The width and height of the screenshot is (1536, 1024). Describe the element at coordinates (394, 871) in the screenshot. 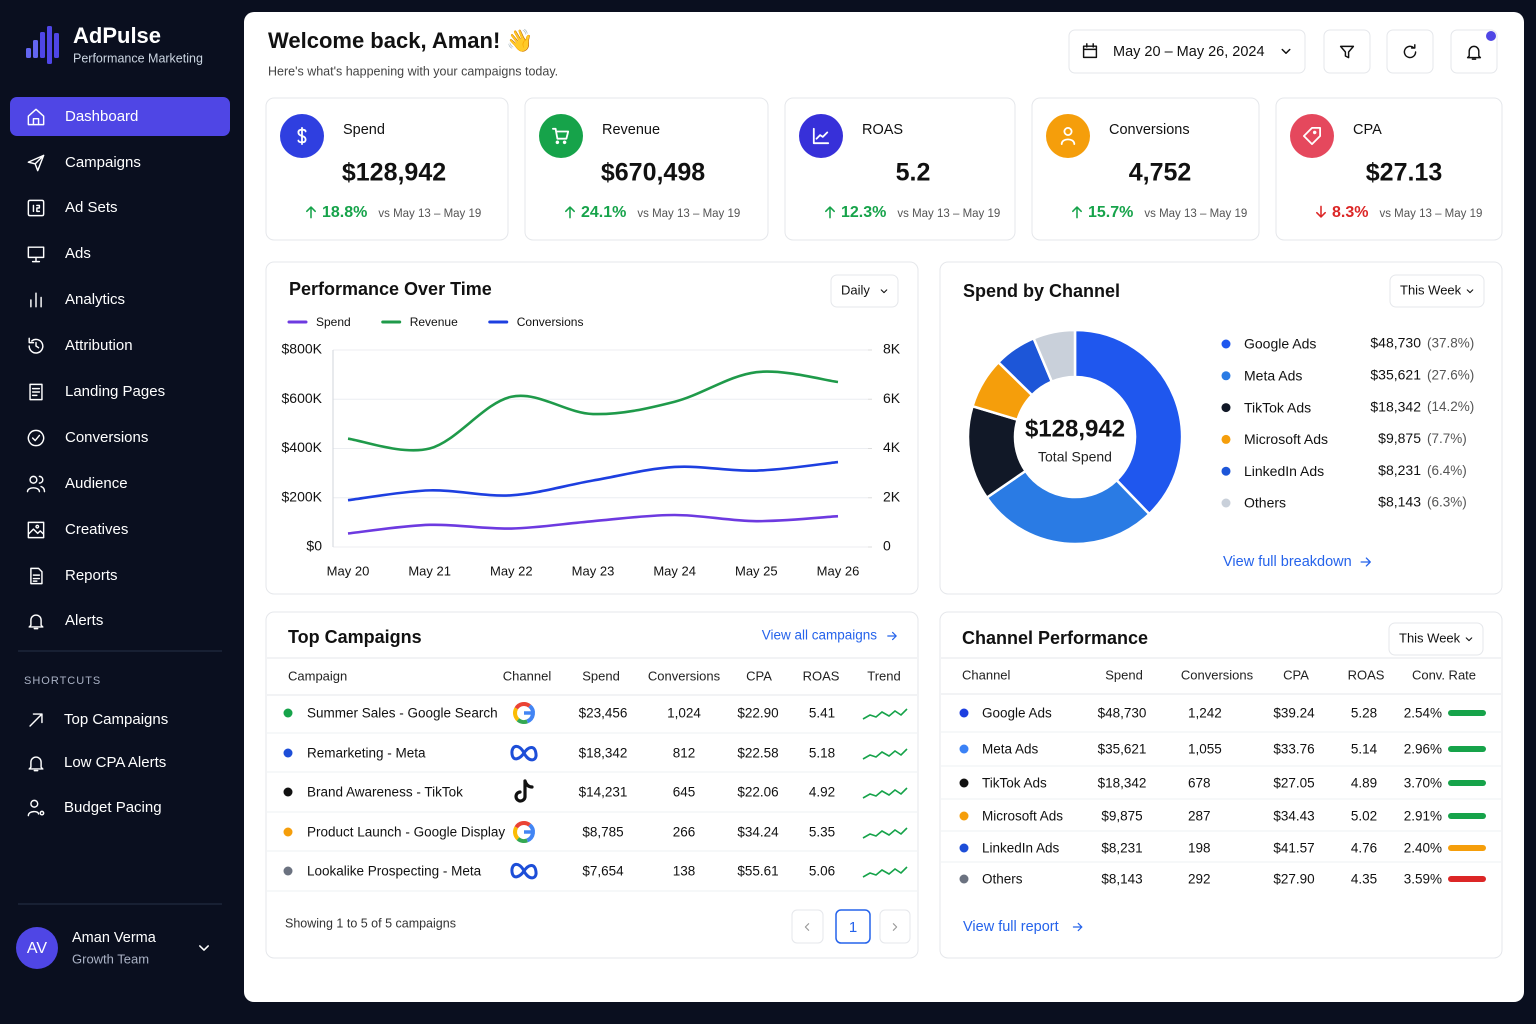

I see `campaign-name: Lookalike Prospecting - Meta` at that location.